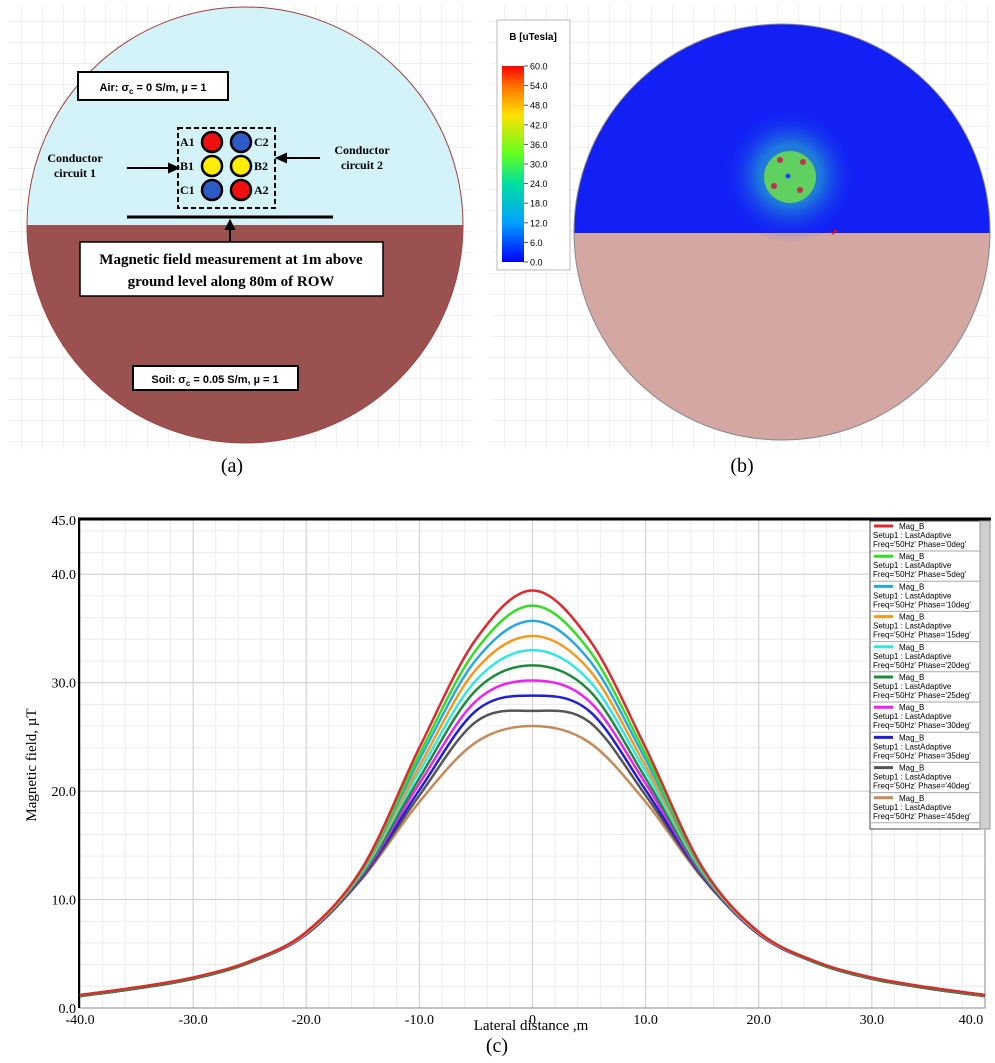 This screenshot has width=995, height=1063. I want to click on colorbar-tick-label: 36.0, so click(539, 145).